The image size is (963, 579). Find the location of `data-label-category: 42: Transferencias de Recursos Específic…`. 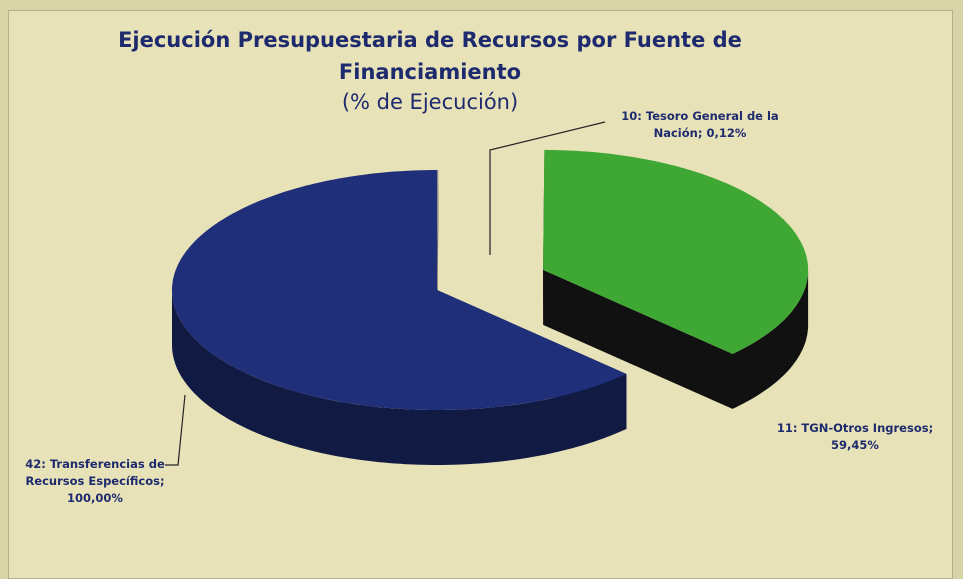

data-label-category: 42: Transferencias de Recursos Específic… is located at coordinates (95, 472).